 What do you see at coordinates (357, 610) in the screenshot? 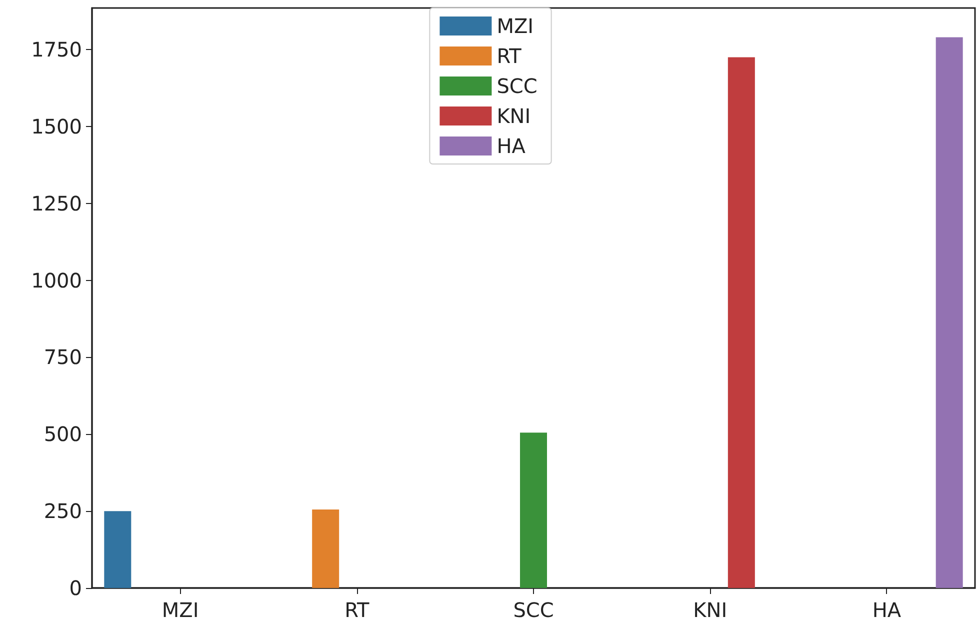
I see `x-tick-label: RT` at bounding box center [357, 610].